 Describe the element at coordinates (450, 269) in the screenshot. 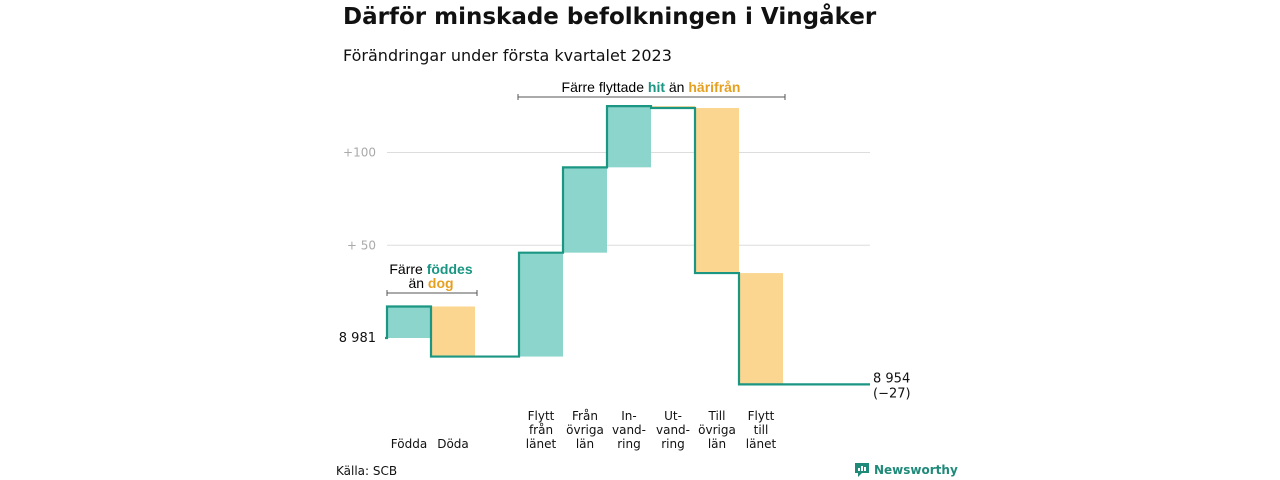

I see `births-annotation-highlight: föddes` at that location.